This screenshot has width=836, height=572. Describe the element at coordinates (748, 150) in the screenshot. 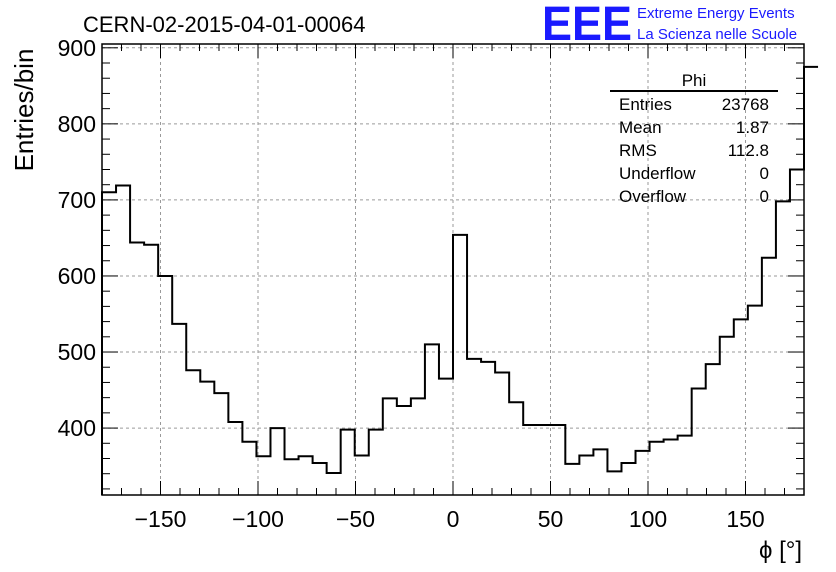

I see `stats-value: 112.8` at that location.